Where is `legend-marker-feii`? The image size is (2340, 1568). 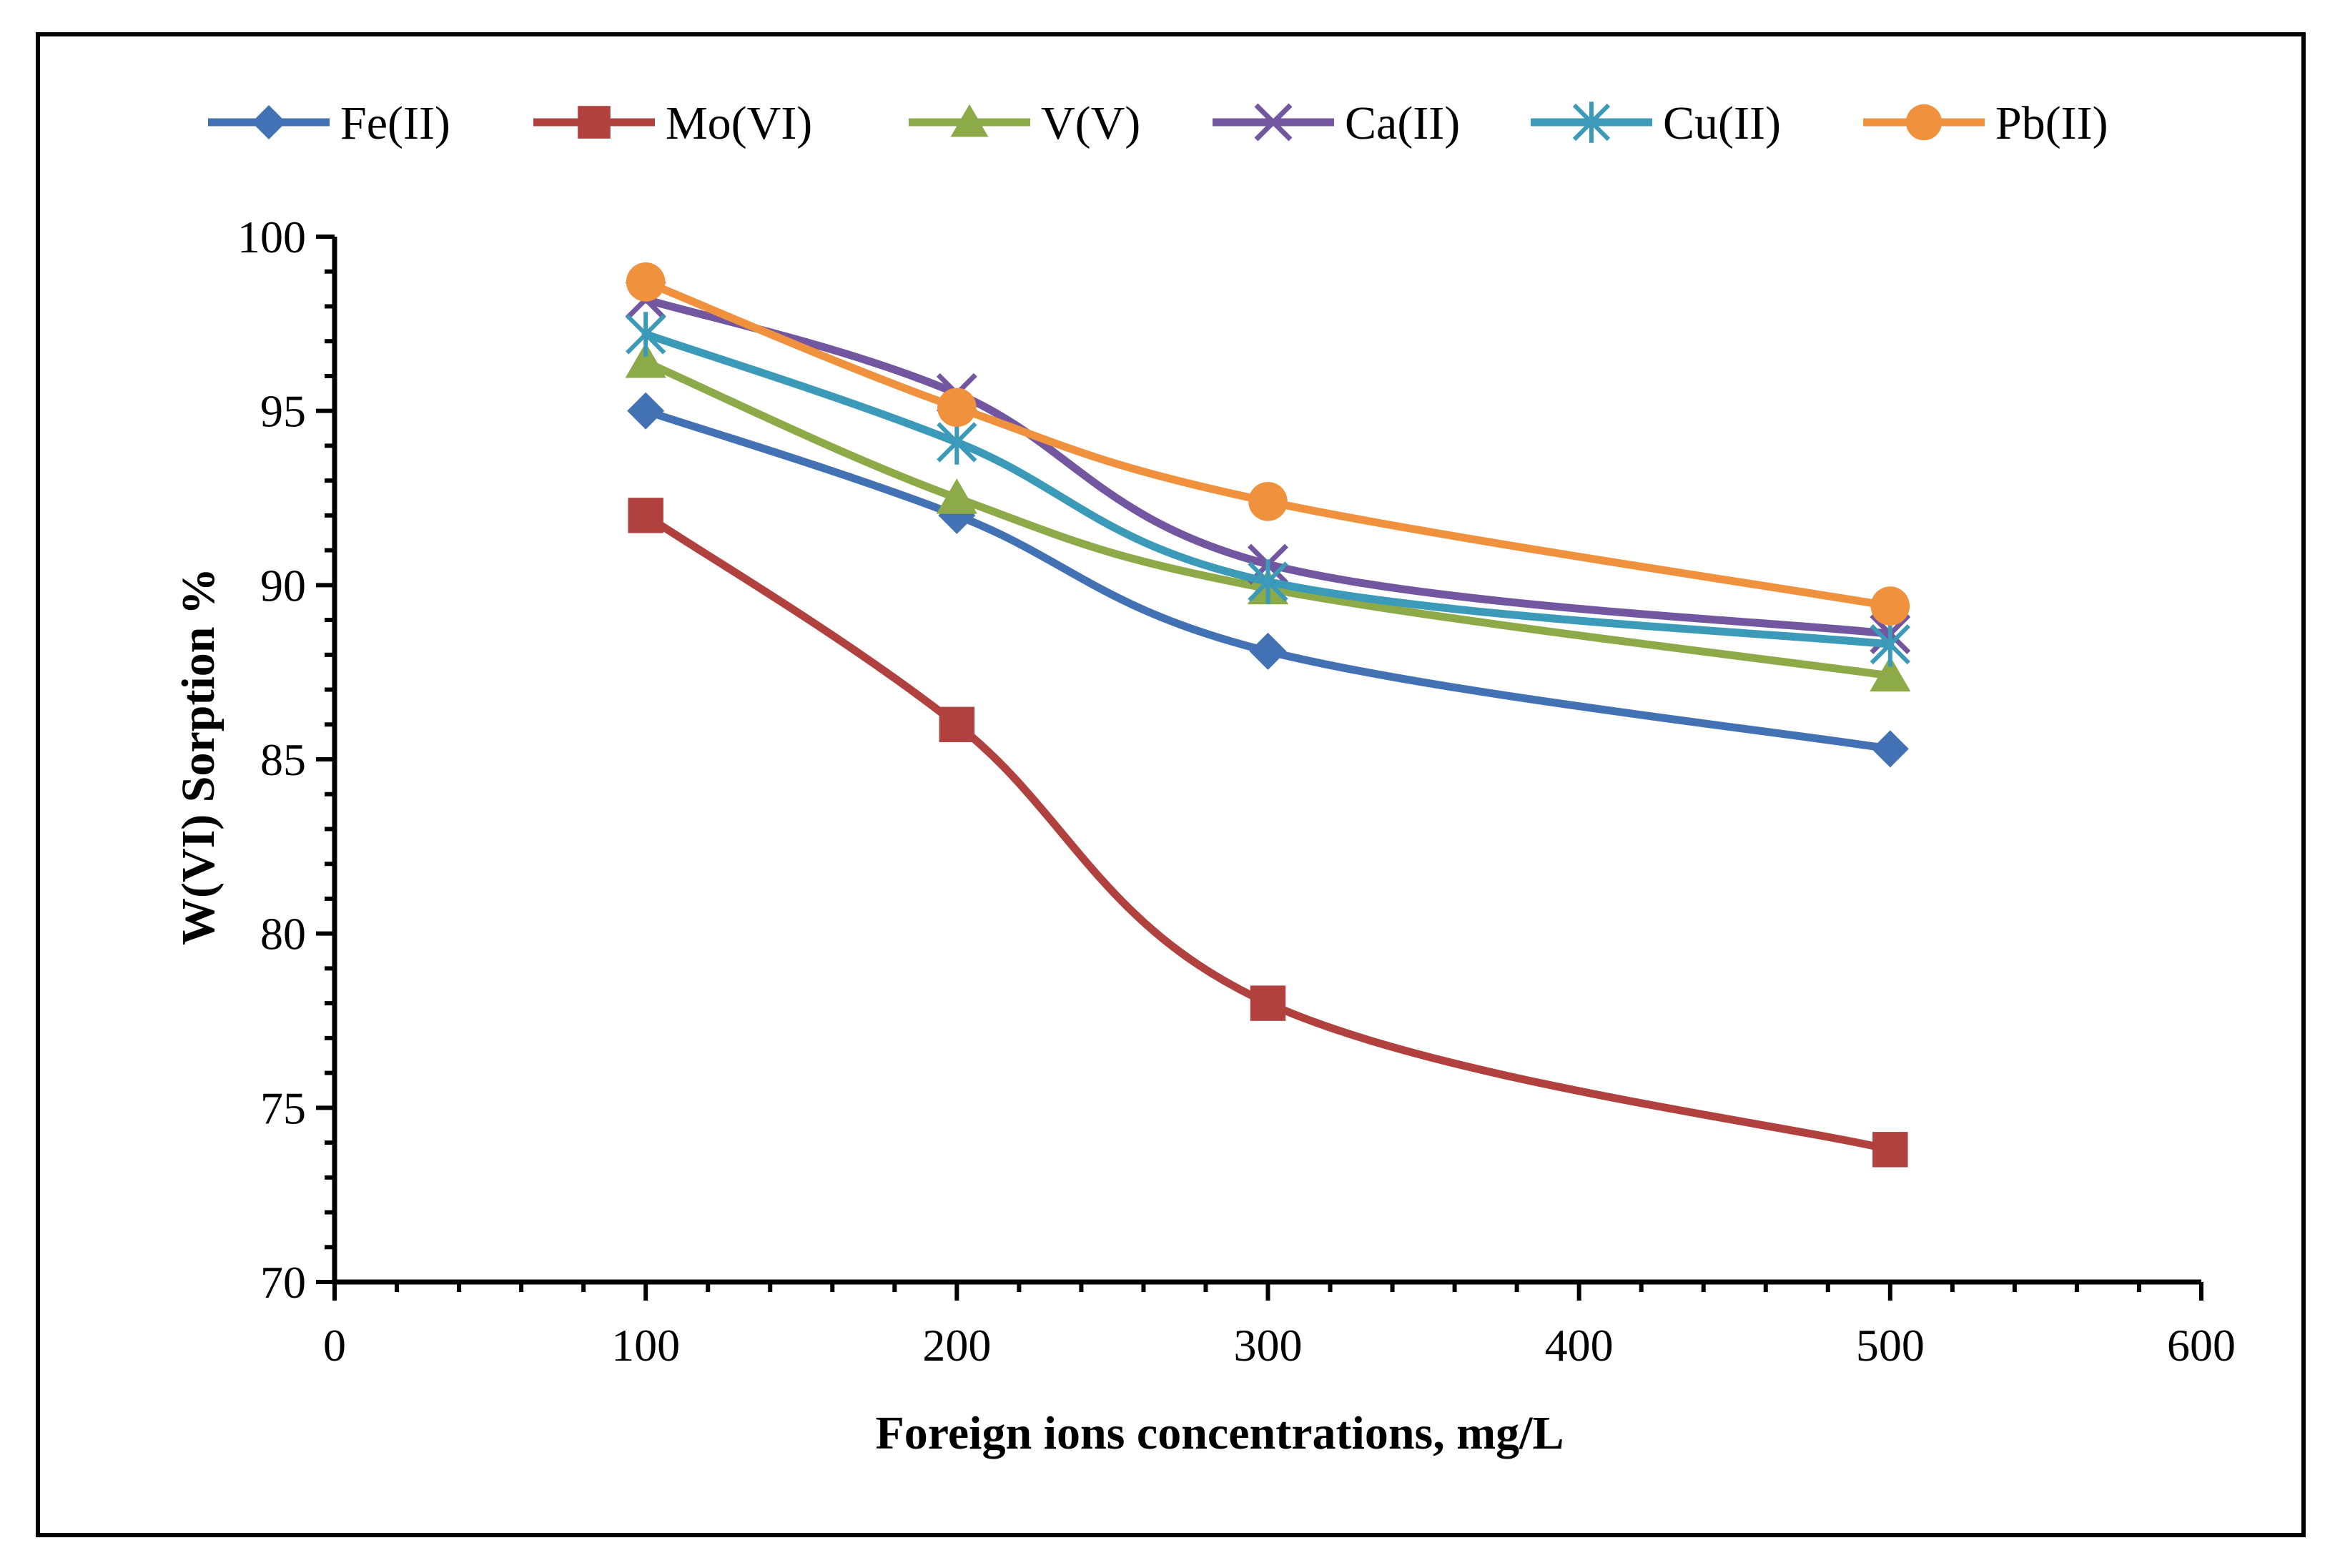
legend-marker-feii is located at coordinates (269, 122).